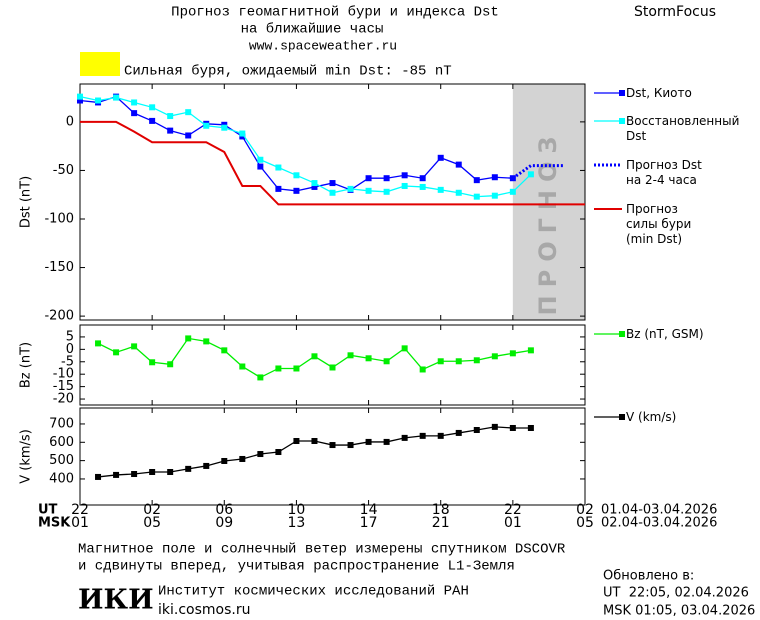 This screenshot has height=620, width=760. What do you see at coordinates (664, 165) in the screenshot?
I see `text-line: Прогноз Dst` at bounding box center [664, 165].